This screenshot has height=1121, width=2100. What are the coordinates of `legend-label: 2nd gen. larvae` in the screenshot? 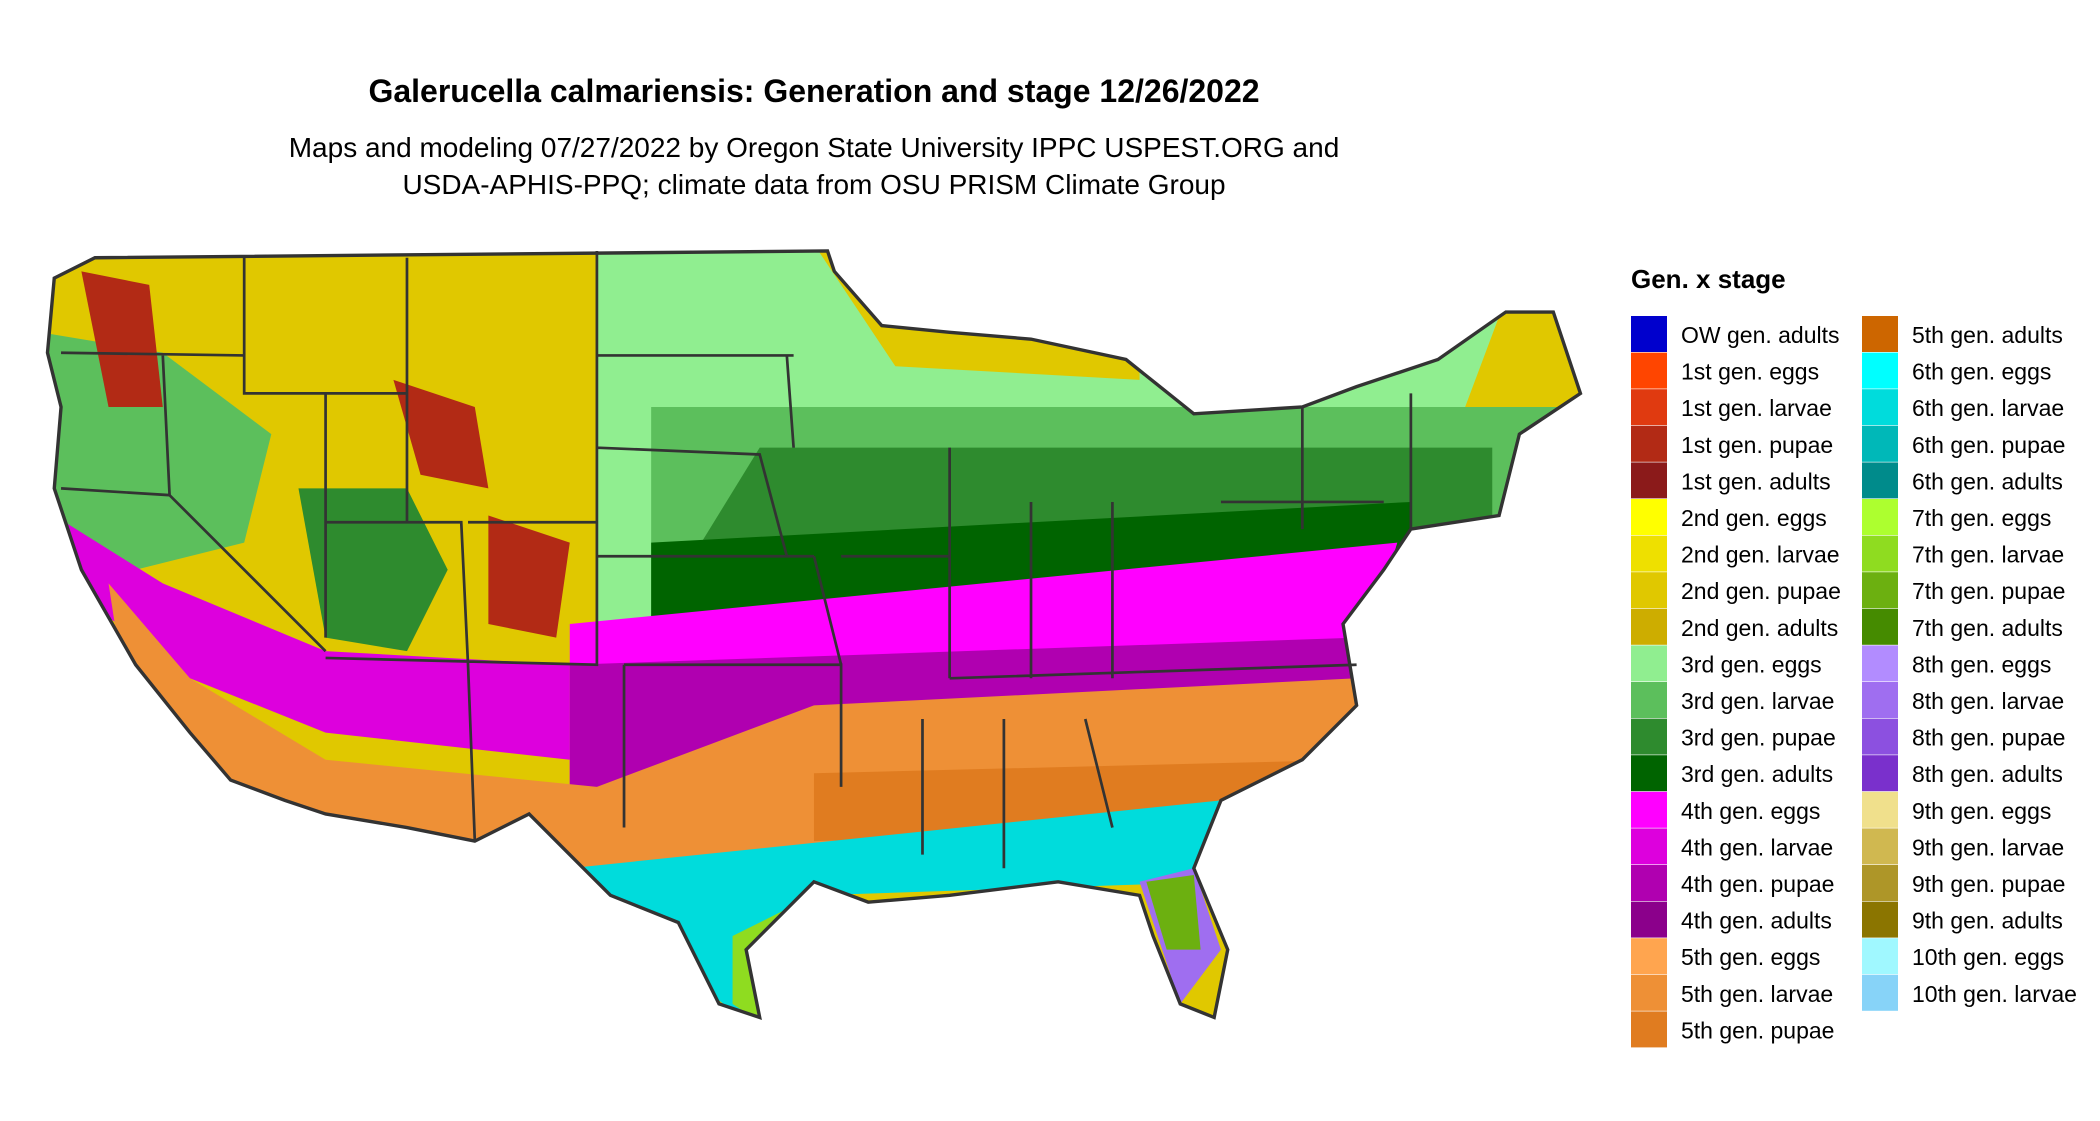 It's located at (1760, 555).